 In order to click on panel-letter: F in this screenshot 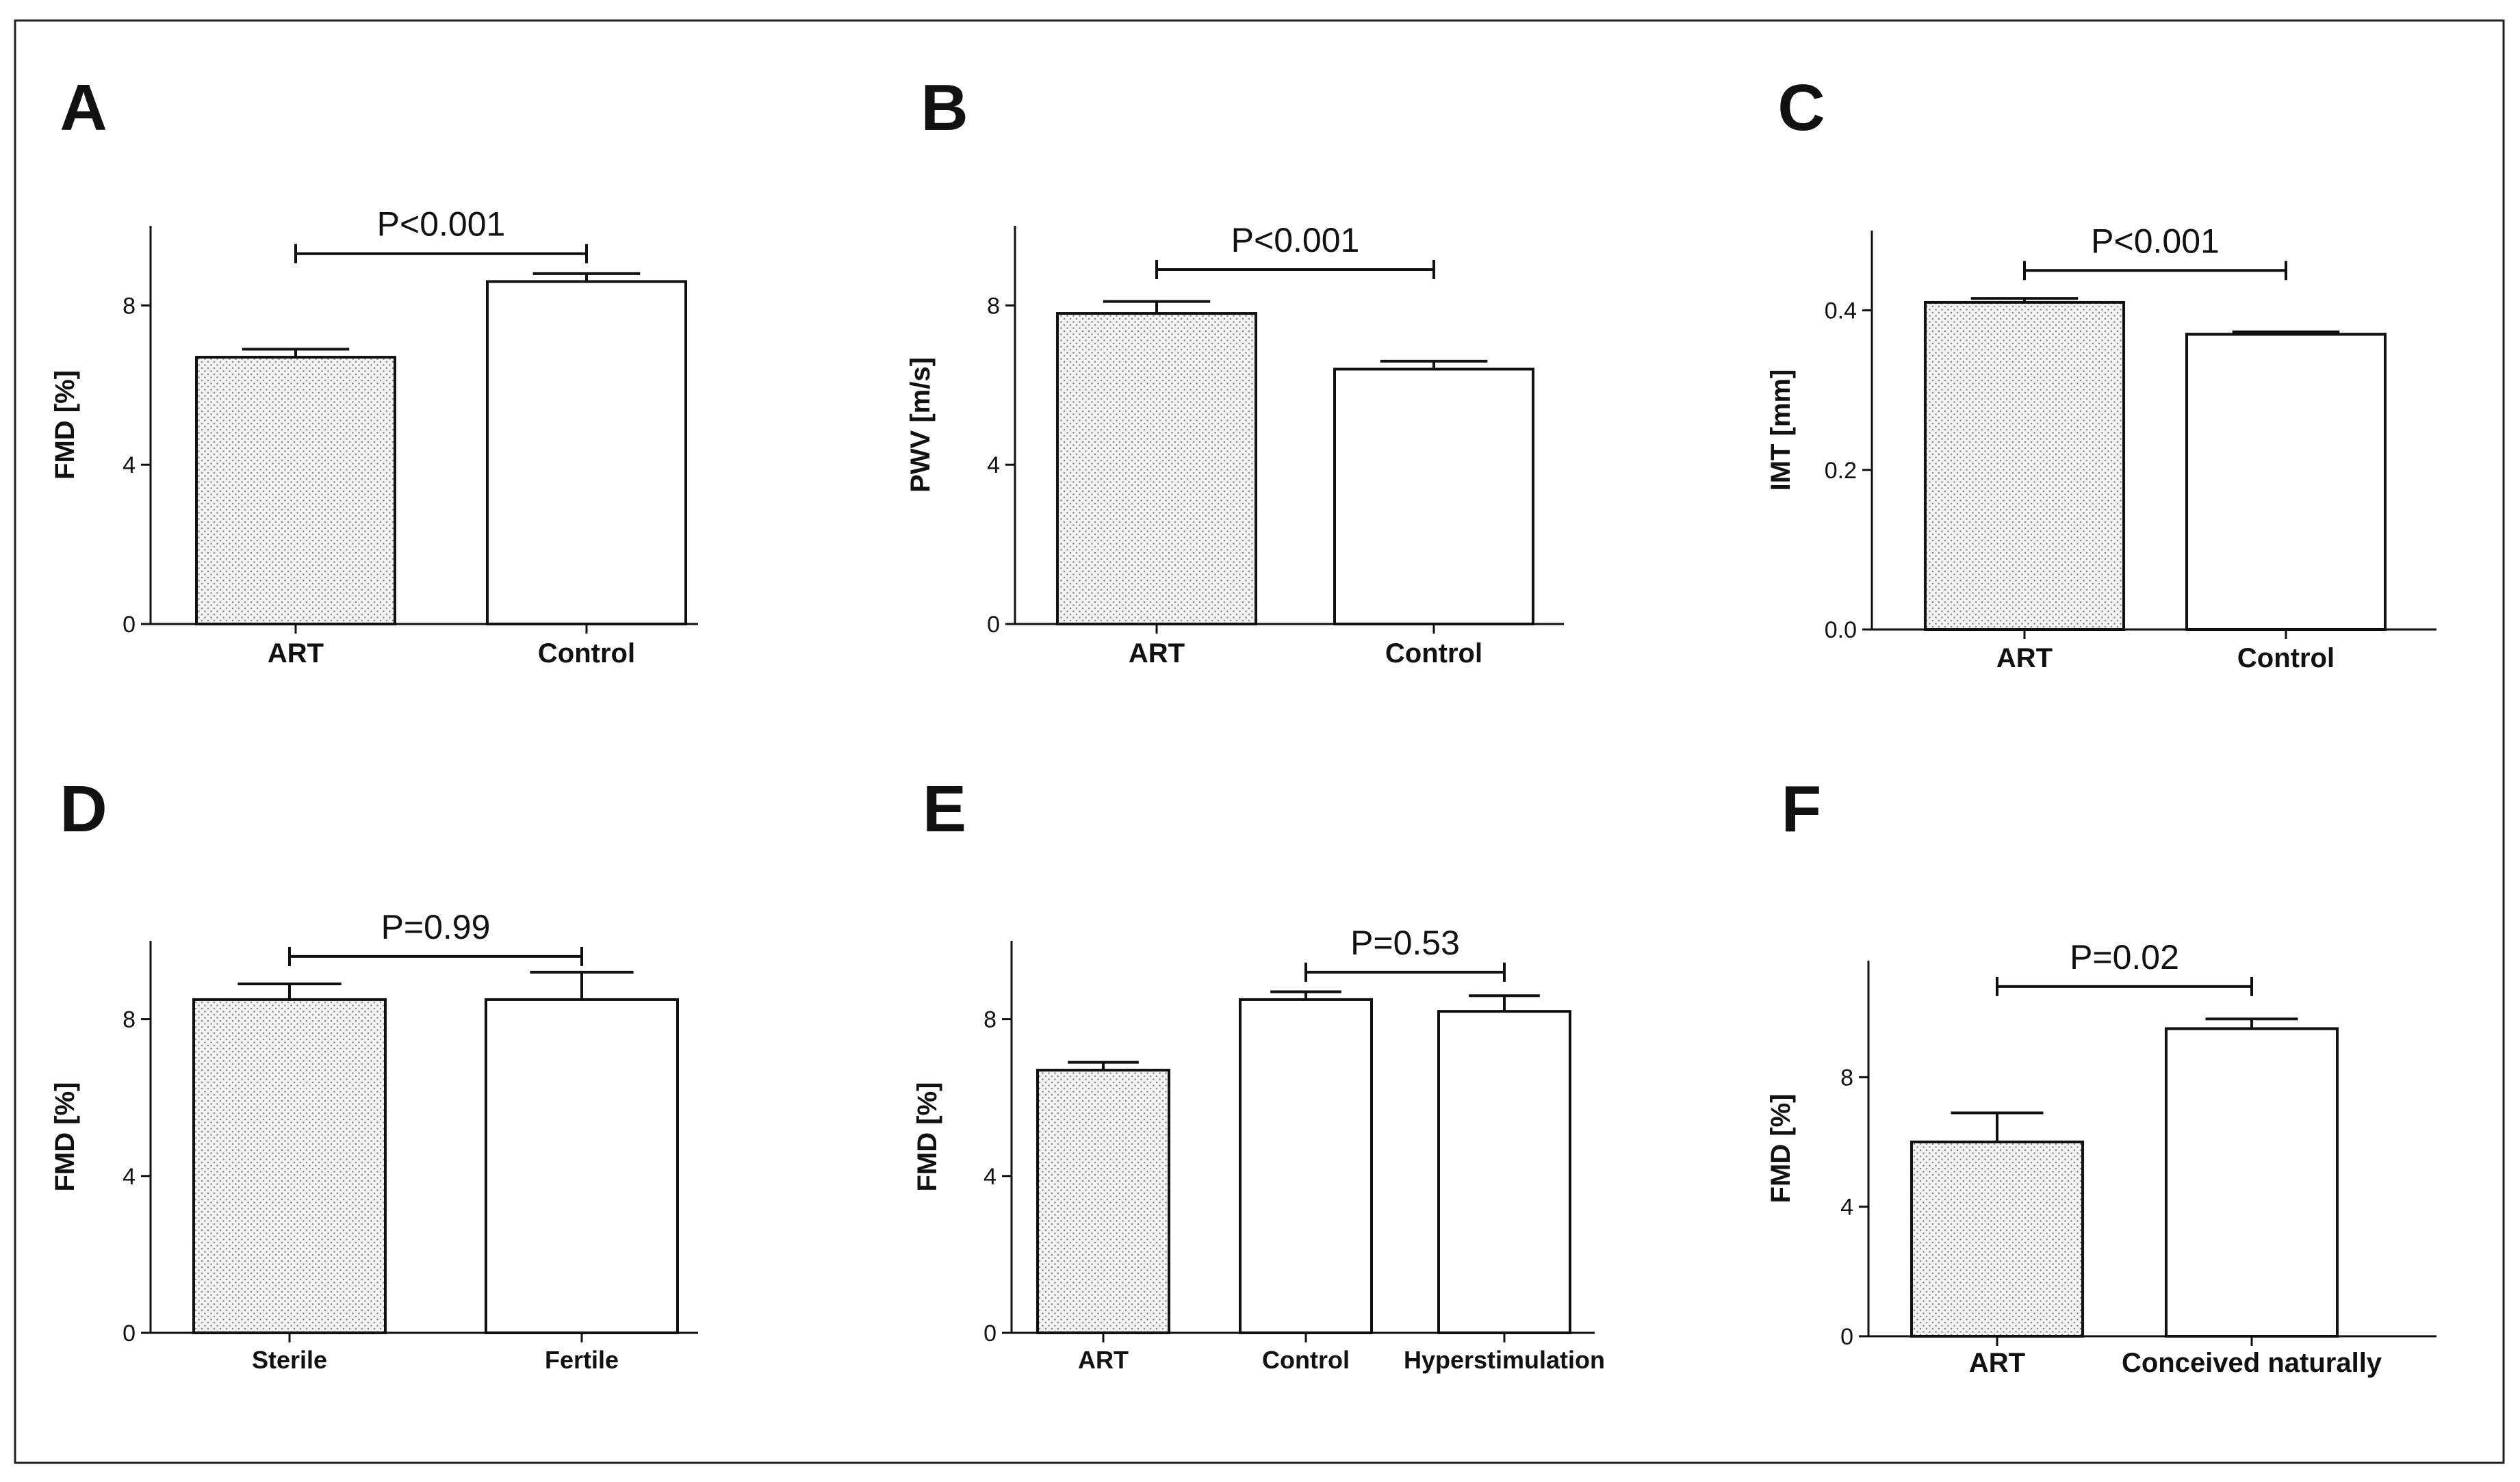, I will do `click(1802, 809)`.